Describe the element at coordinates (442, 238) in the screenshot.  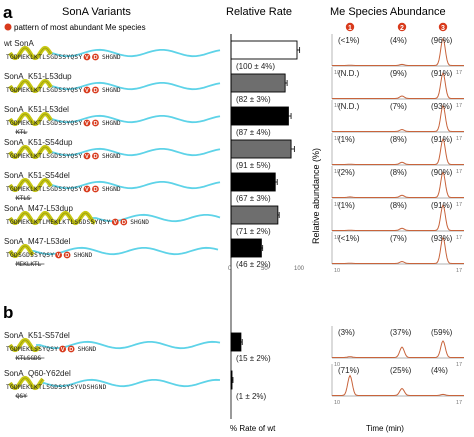
I see `peak-percent-label: (93%)` at that location.